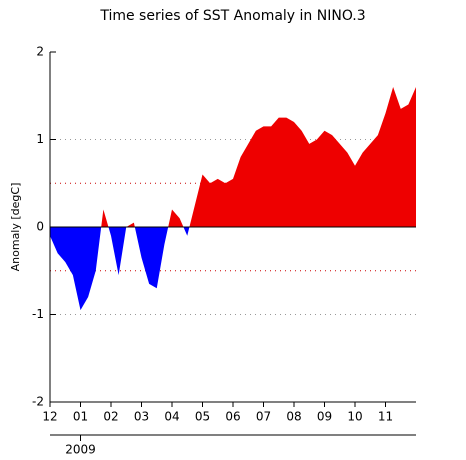 The image size is (466, 460). I want to click on x-tick-label: 02, so click(110, 417).